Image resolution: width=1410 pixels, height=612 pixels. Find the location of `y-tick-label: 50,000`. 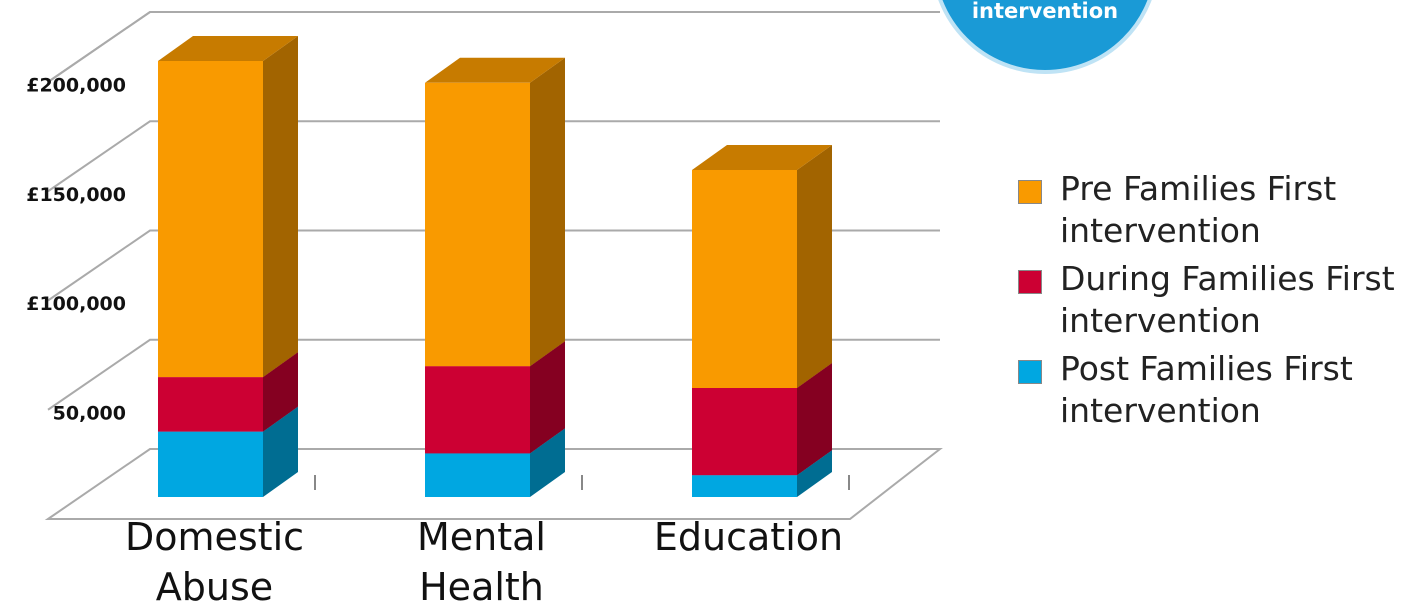

y-tick-label: 50,000 is located at coordinates (89, 413).